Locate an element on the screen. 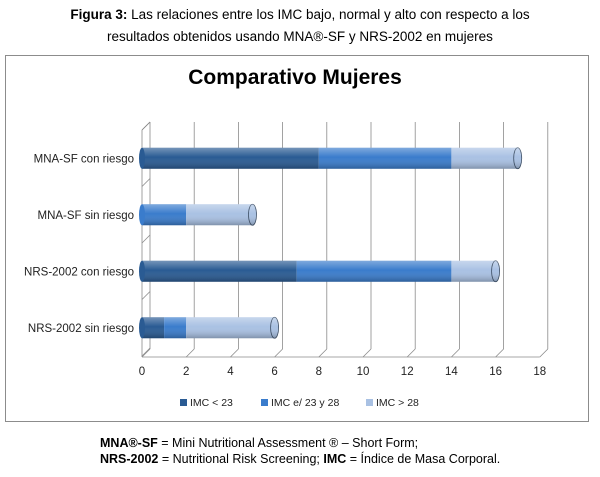 The width and height of the screenshot is (600, 477). x-tick-label: 10 is located at coordinates (363, 372).